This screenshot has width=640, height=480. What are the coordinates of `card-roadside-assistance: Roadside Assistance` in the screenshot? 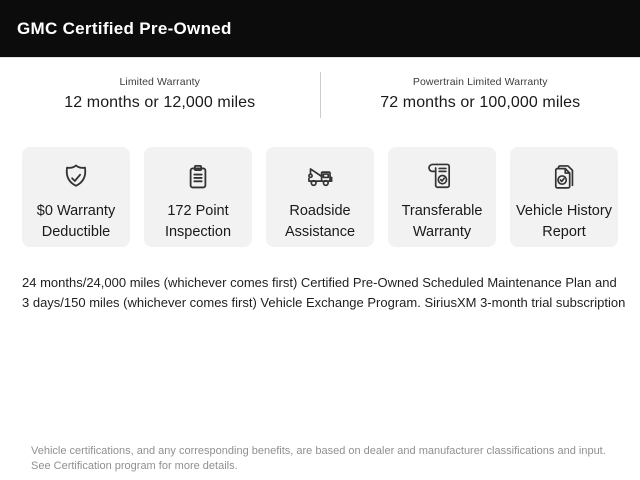 It's located at (320, 197).